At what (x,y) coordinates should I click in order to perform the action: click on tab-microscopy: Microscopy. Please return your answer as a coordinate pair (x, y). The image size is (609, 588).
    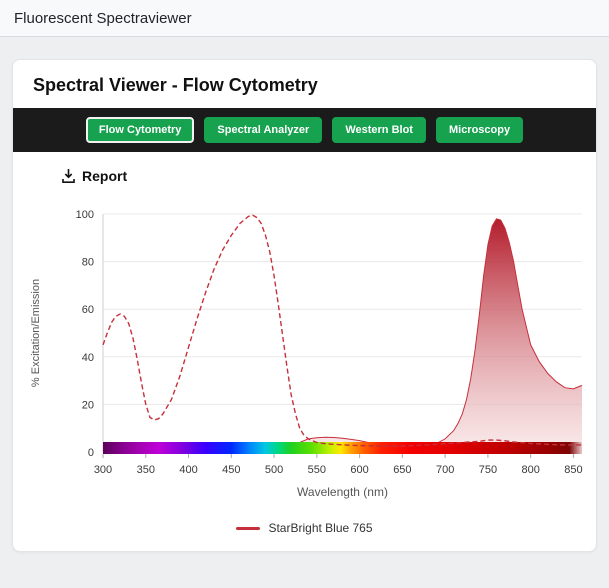
    Looking at the image, I should click on (479, 130).